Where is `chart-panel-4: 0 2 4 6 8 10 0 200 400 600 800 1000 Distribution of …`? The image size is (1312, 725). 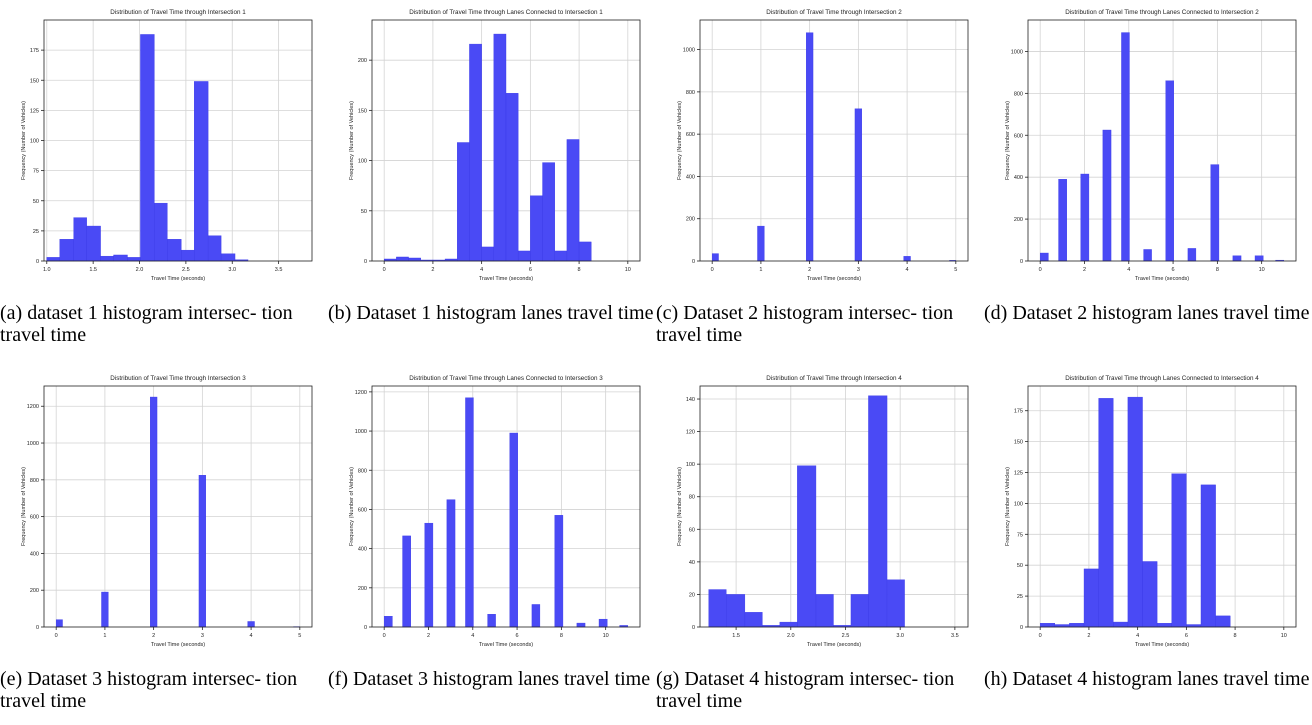 chart-panel-4: 0 2 4 6 8 10 0 200 400 600 800 1000 Distribution of … is located at coordinates (1148, 162).